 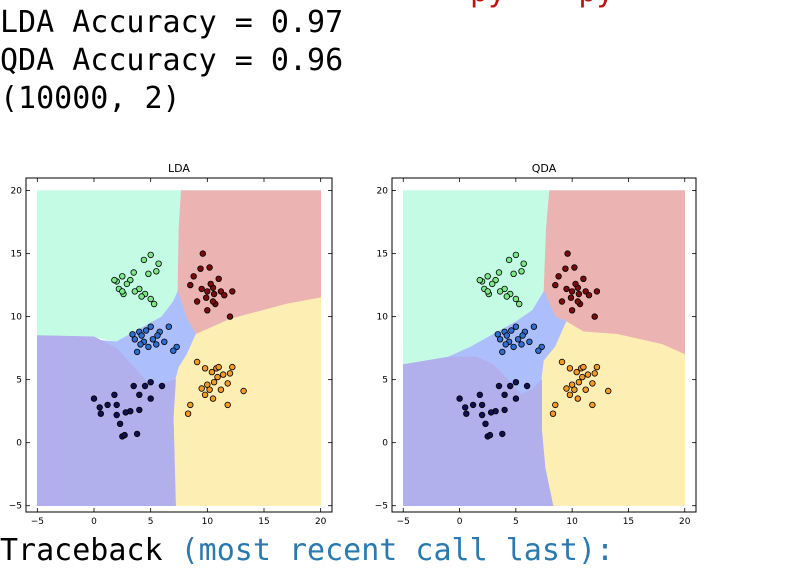 What do you see at coordinates (19, 381) in the screenshot?
I see `y-tick-label: 5` at bounding box center [19, 381].